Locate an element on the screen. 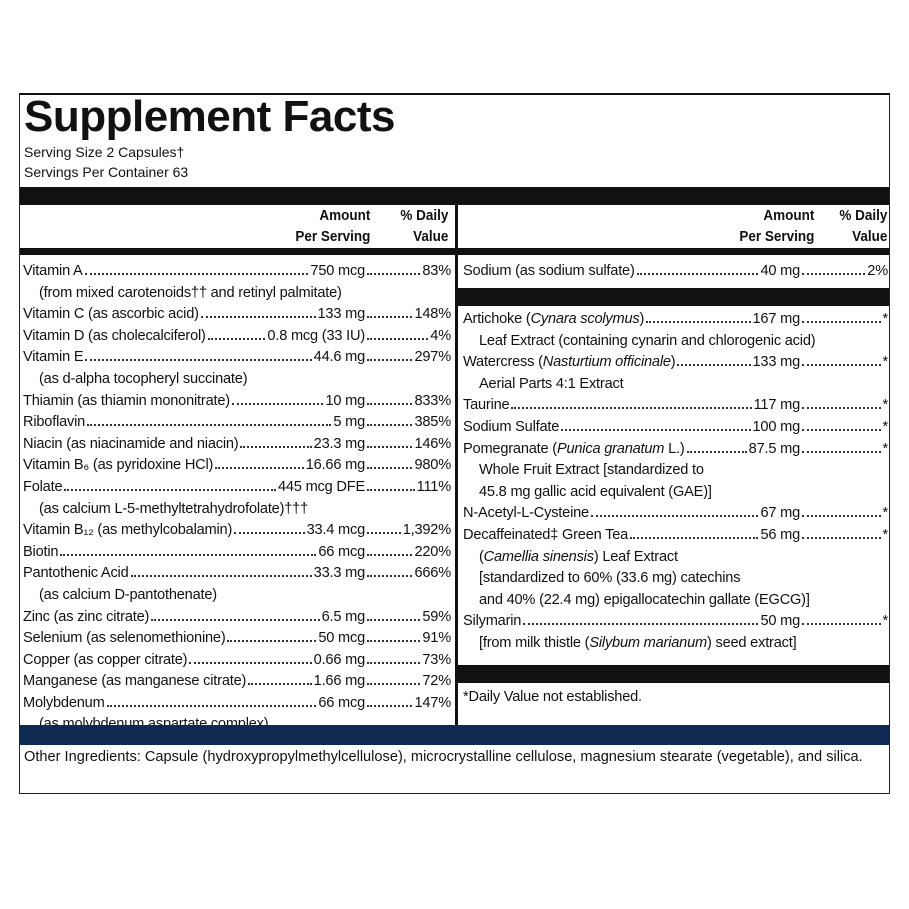 This screenshot has height=909, width=909. nutrient-name-part: Nasturtium officinale is located at coordinates (606, 362).